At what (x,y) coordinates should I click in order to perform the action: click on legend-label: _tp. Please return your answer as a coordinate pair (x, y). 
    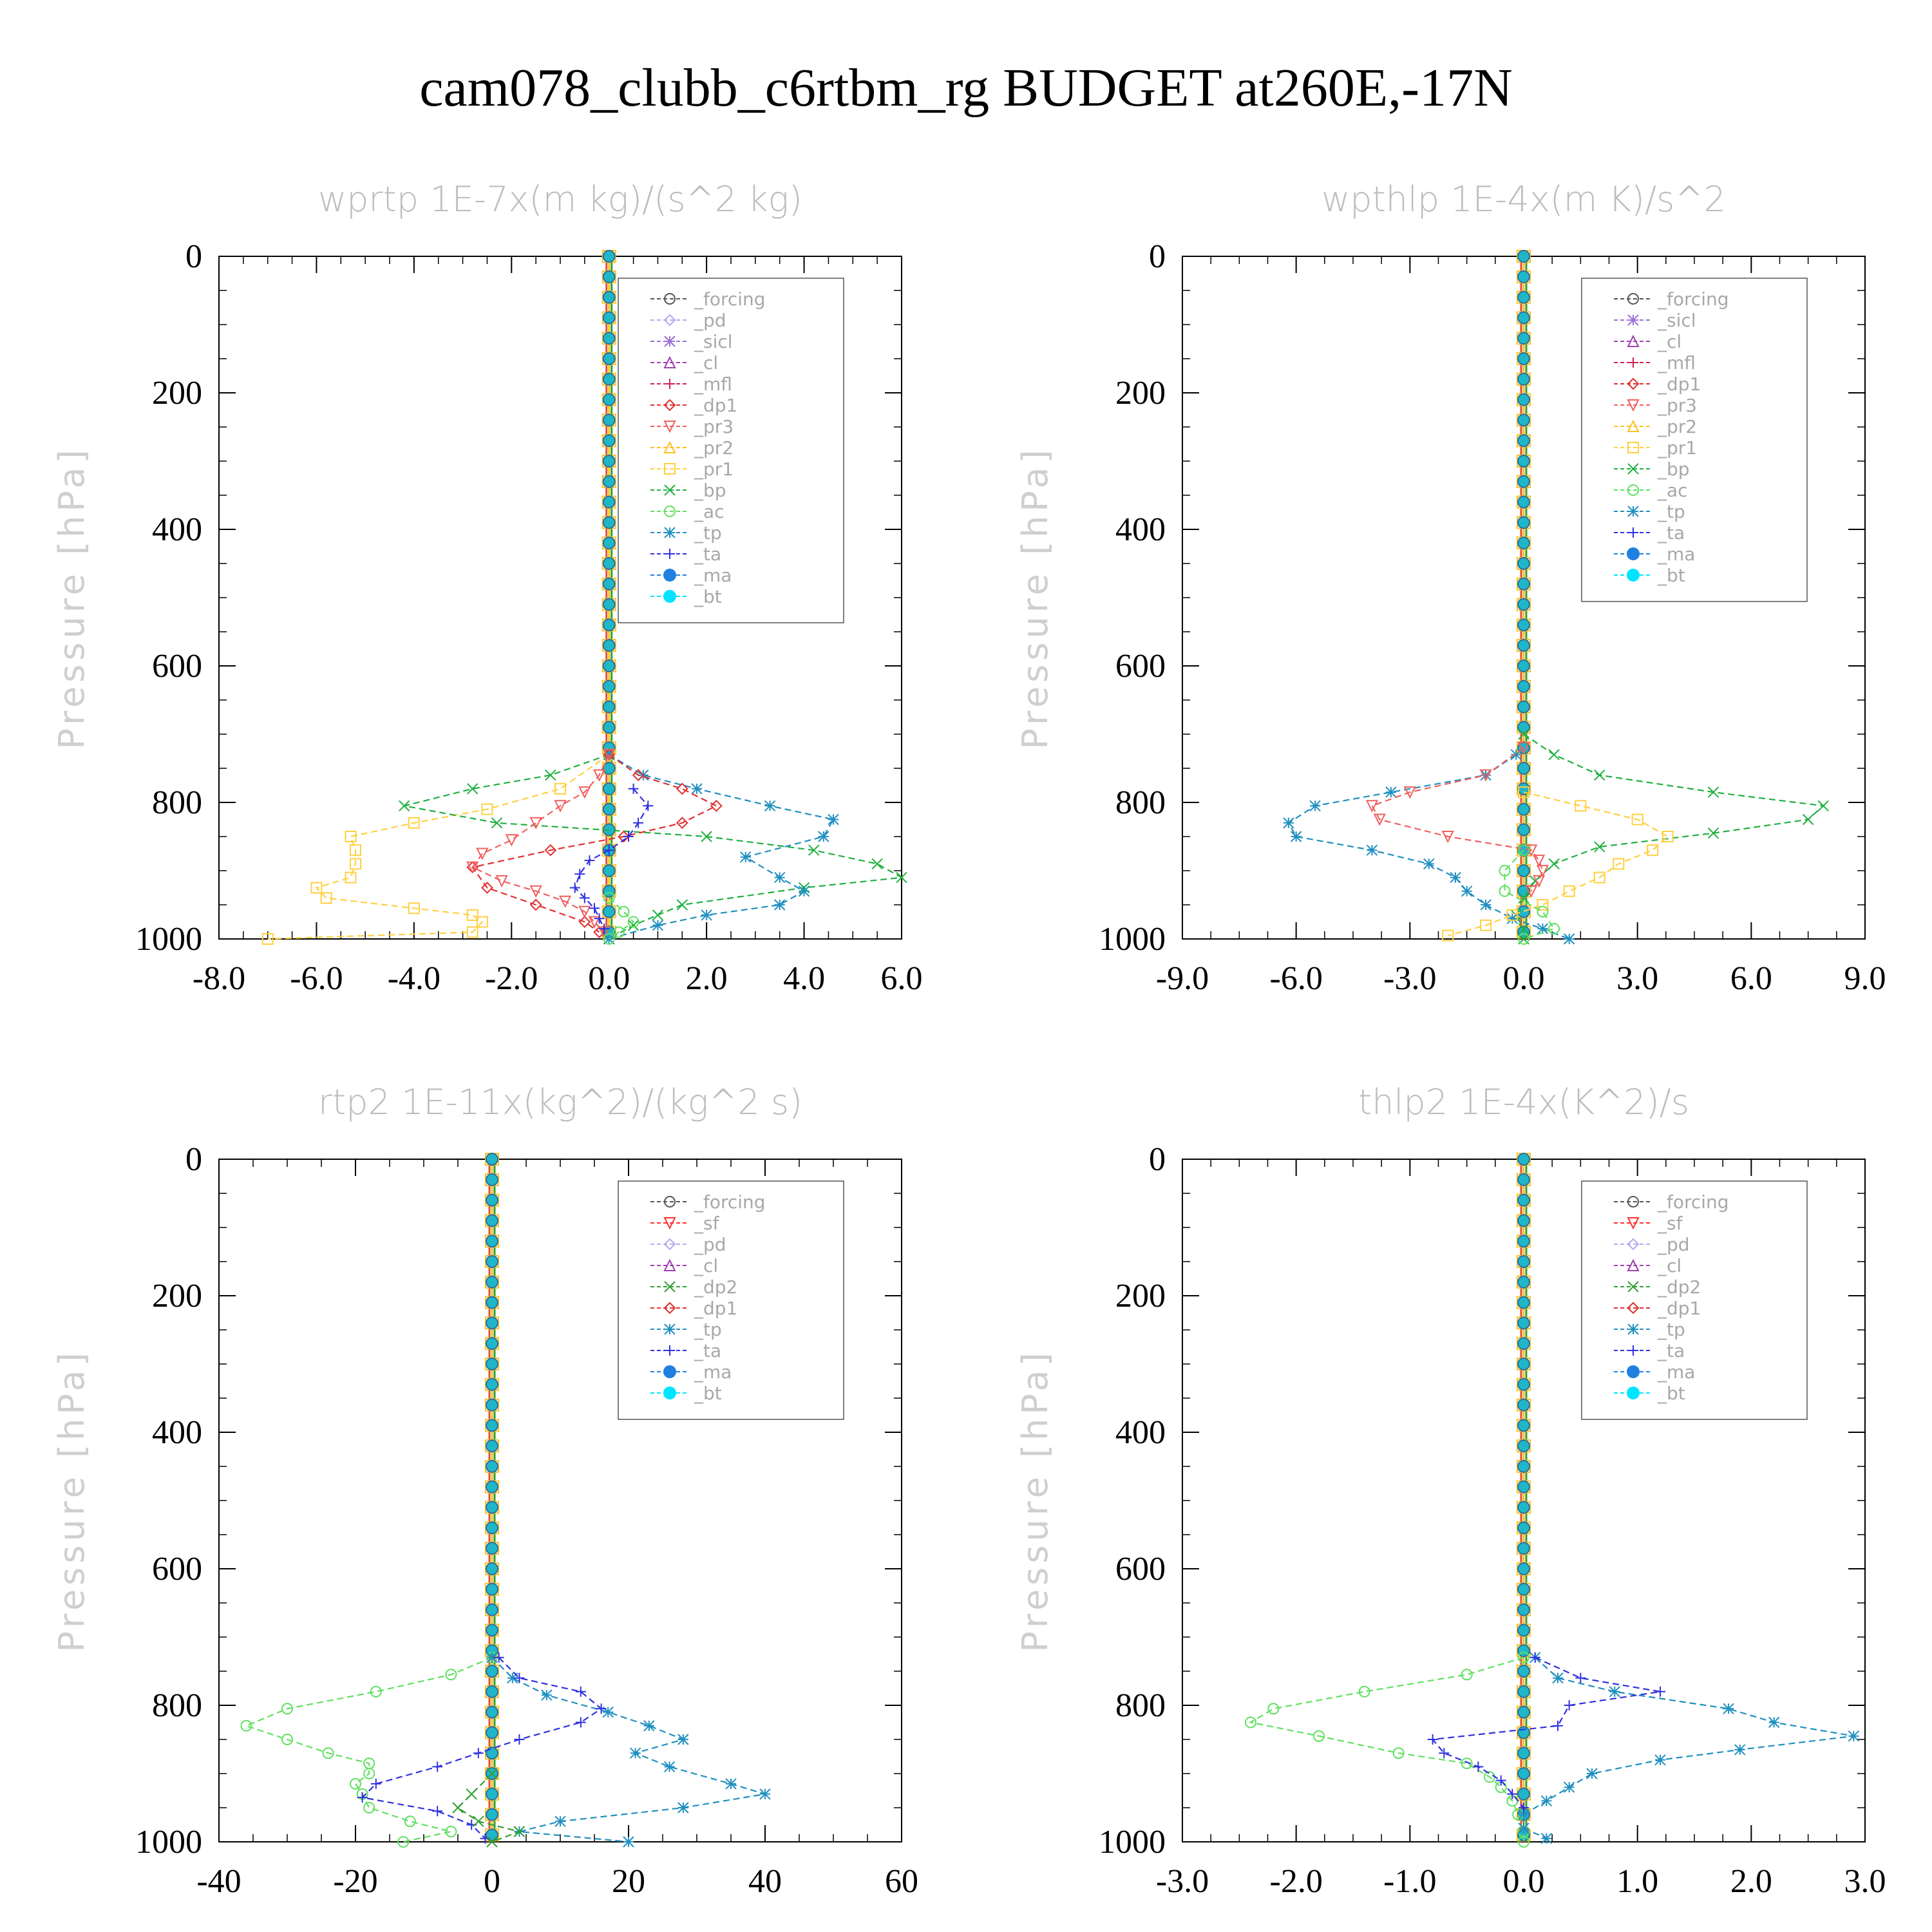
    Looking at the image, I should click on (1671, 1329).